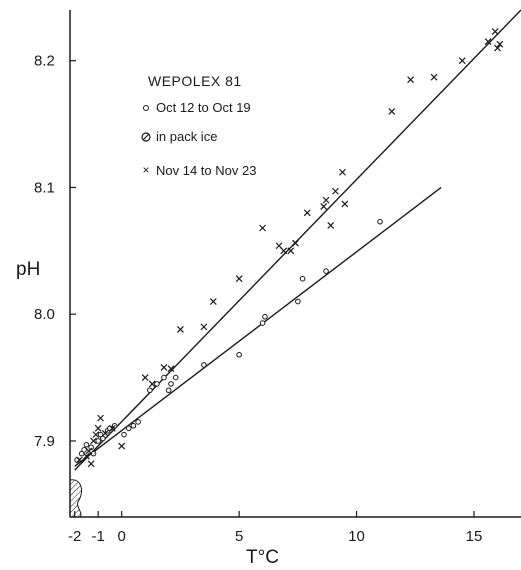  Describe the element at coordinates (44, 314) in the screenshot. I see `y-tick-label: 8.0` at that location.